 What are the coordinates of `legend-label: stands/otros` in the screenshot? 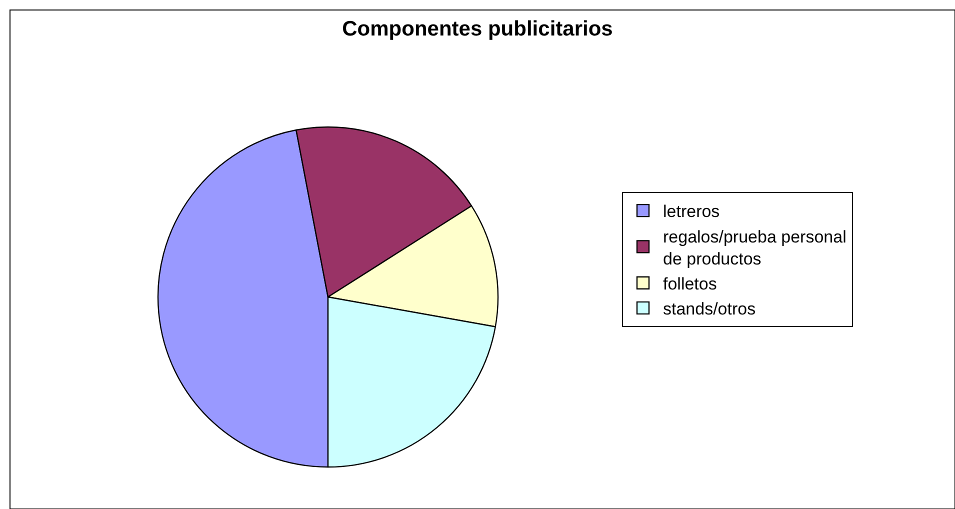 It's located at (709, 309).